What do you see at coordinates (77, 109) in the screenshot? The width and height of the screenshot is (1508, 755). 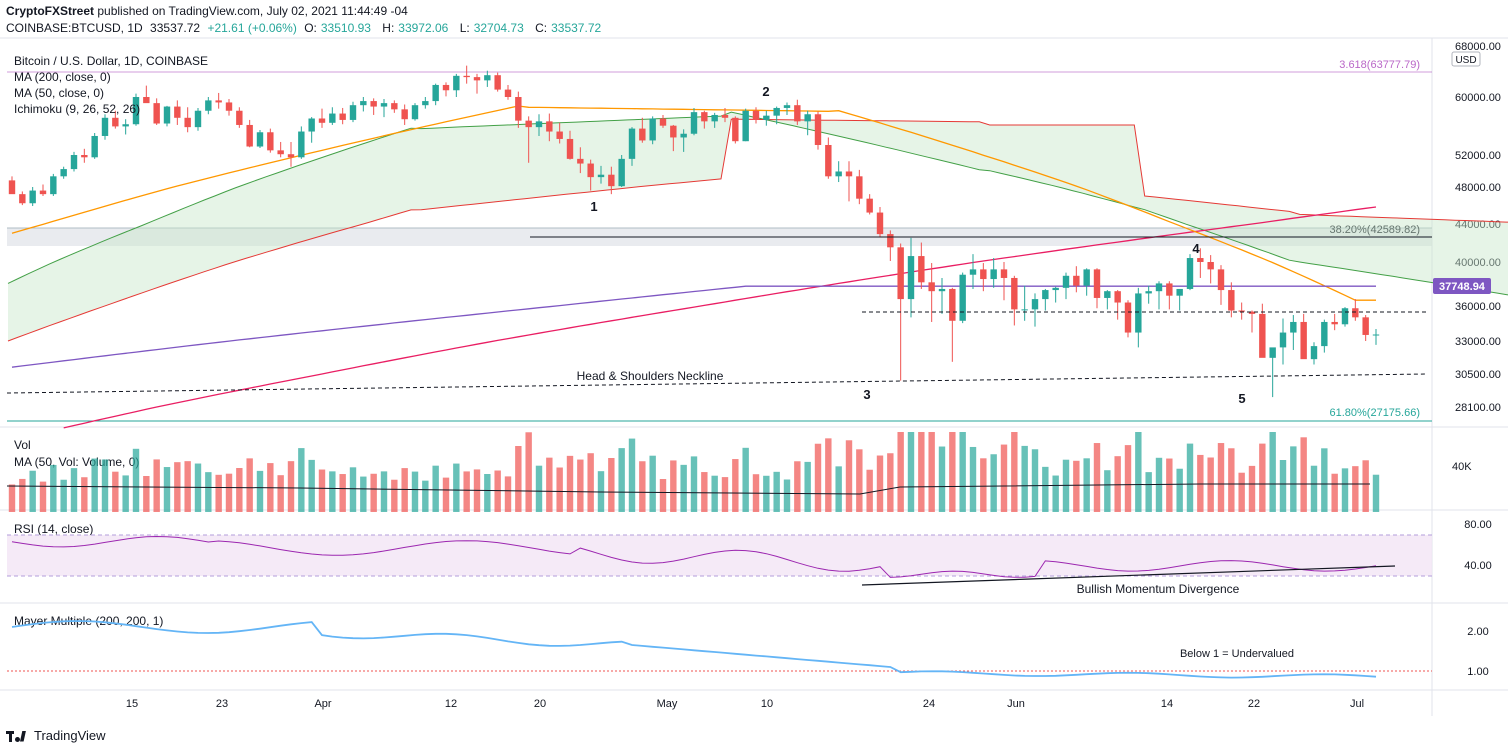 I see `indicator-legend: Ichimoku (9, 26, 52, 26)` at bounding box center [77, 109].